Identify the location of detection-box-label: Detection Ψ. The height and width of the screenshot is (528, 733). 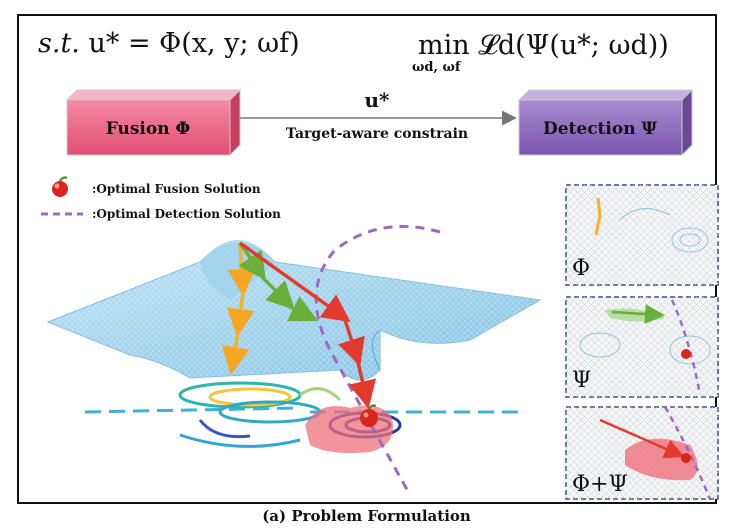
(600, 129).